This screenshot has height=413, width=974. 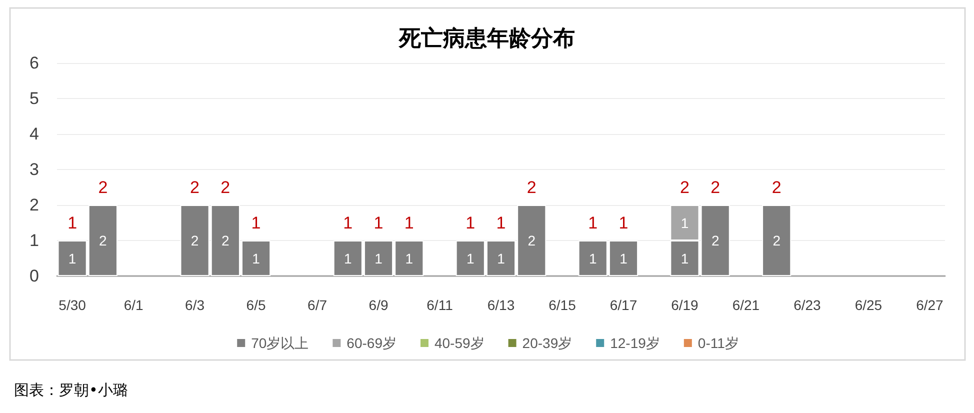 What do you see at coordinates (746, 305) in the screenshot?
I see `x-tick-label: 6/21` at bounding box center [746, 305].